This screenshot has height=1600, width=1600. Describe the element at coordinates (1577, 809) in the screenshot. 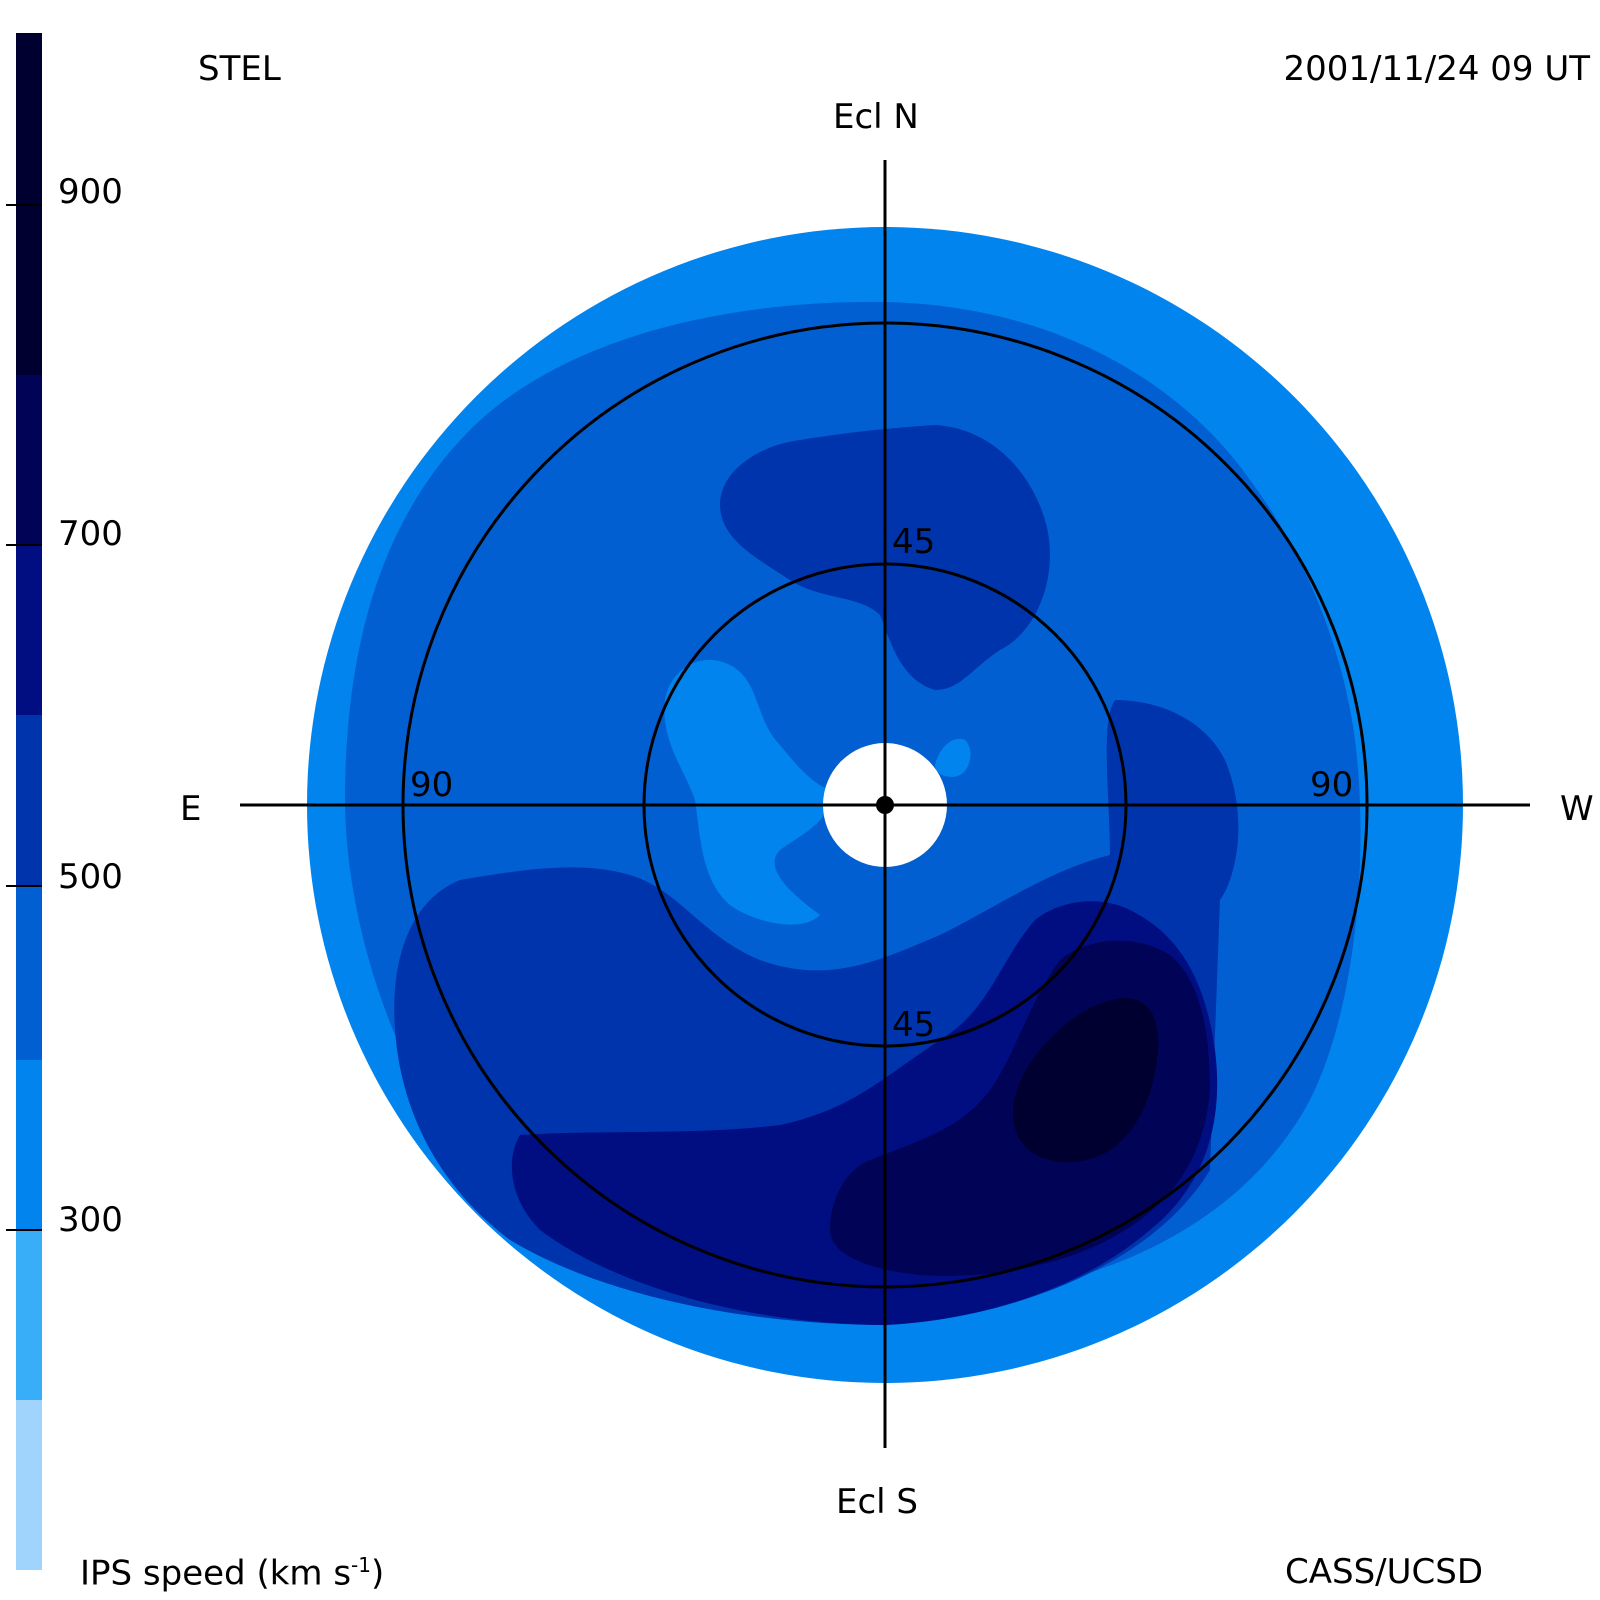

I see `west-label: W` at that location.